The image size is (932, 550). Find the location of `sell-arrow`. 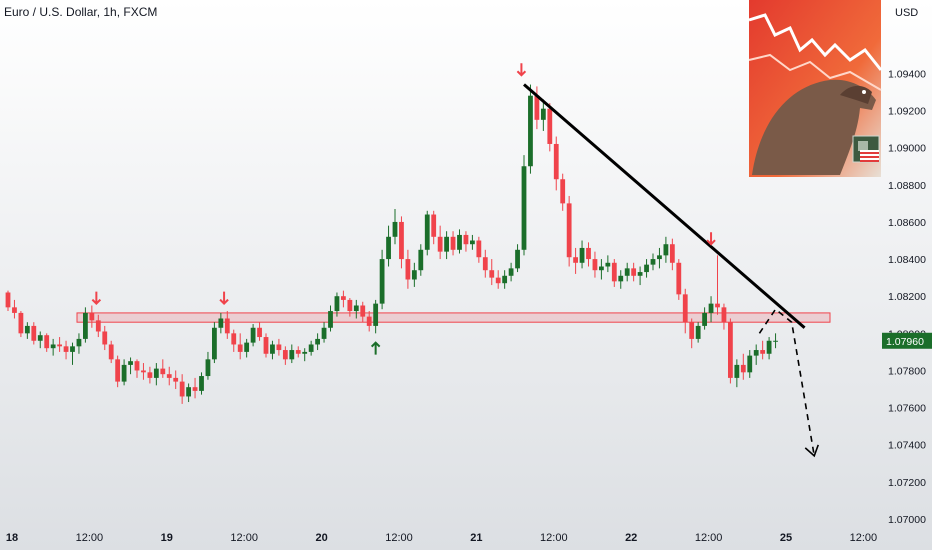

sell-arrow is located at coordinates (711, 239).